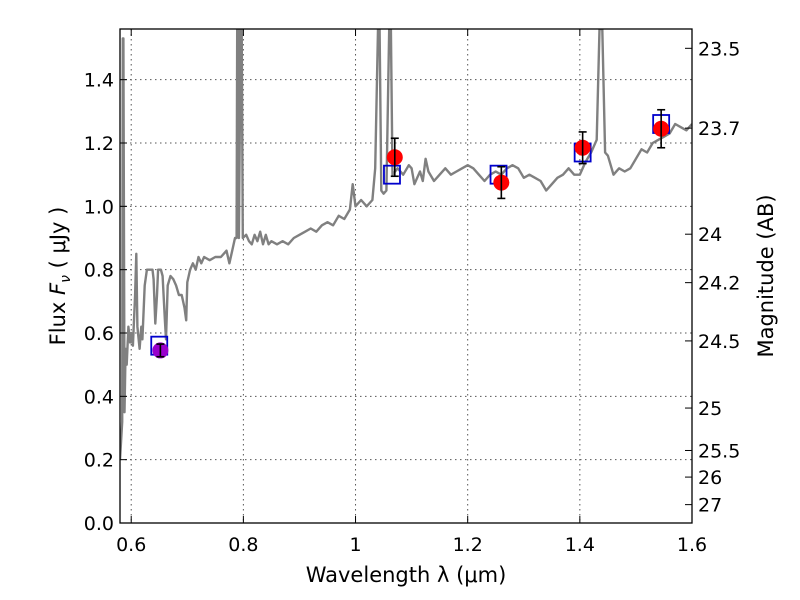 The image size is (800, 600). I want to click on y2-tick-label: 24.2, so click(719, 284).